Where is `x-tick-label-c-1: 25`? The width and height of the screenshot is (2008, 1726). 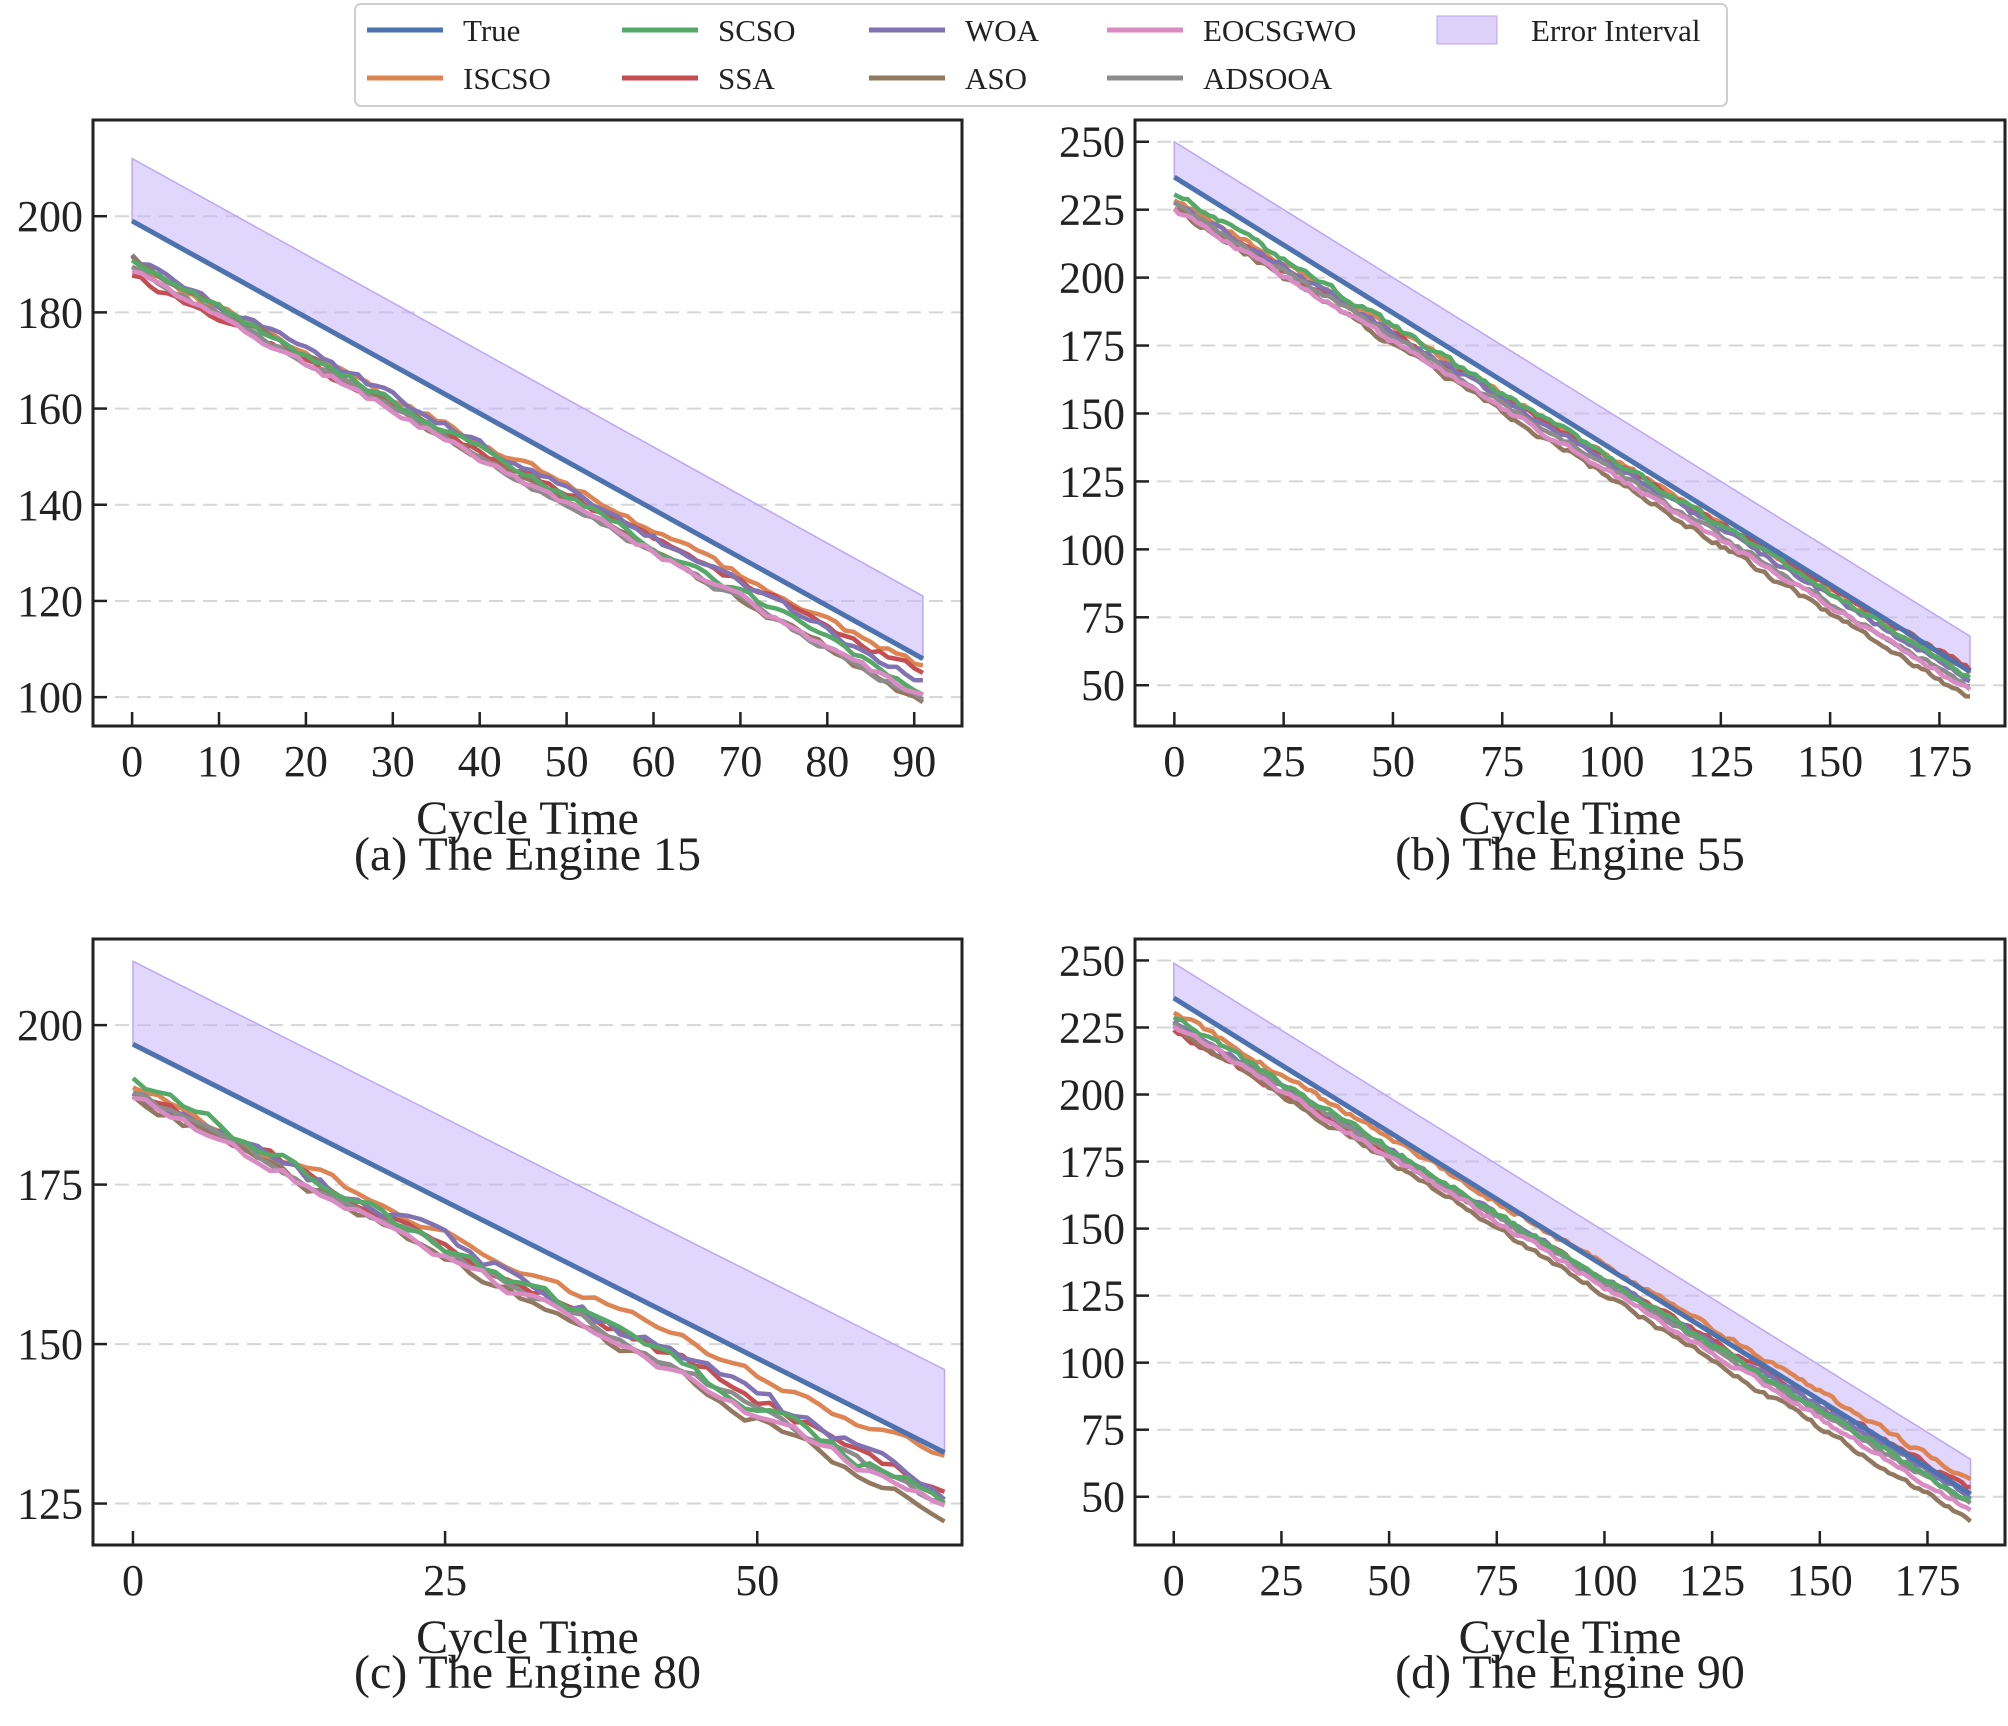
x-tick-label-c-1: 25 is located at coordinates (445, 1580).